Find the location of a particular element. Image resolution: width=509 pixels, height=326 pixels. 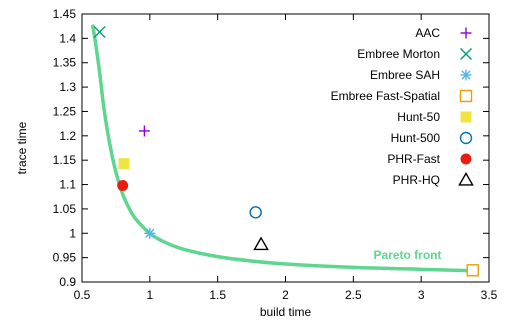

x-axis-label: build time is located at coordinates (286, 312).